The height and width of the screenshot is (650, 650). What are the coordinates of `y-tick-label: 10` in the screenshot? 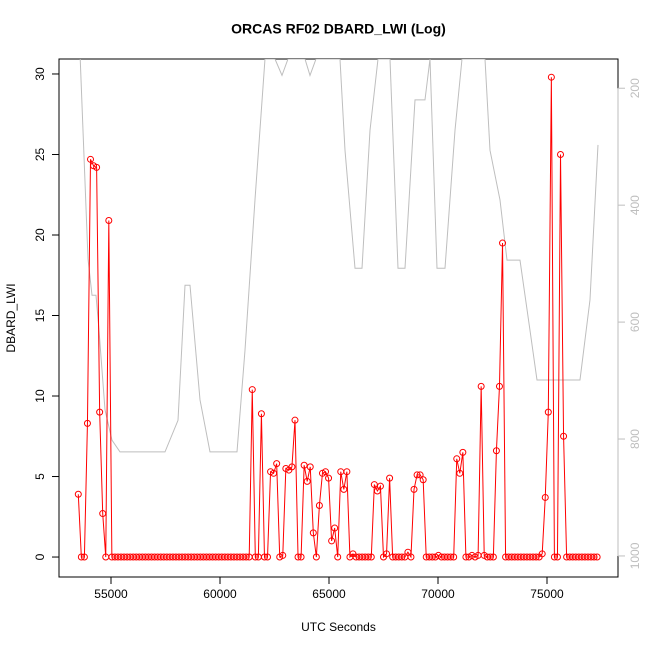 It's located at (40, 396).